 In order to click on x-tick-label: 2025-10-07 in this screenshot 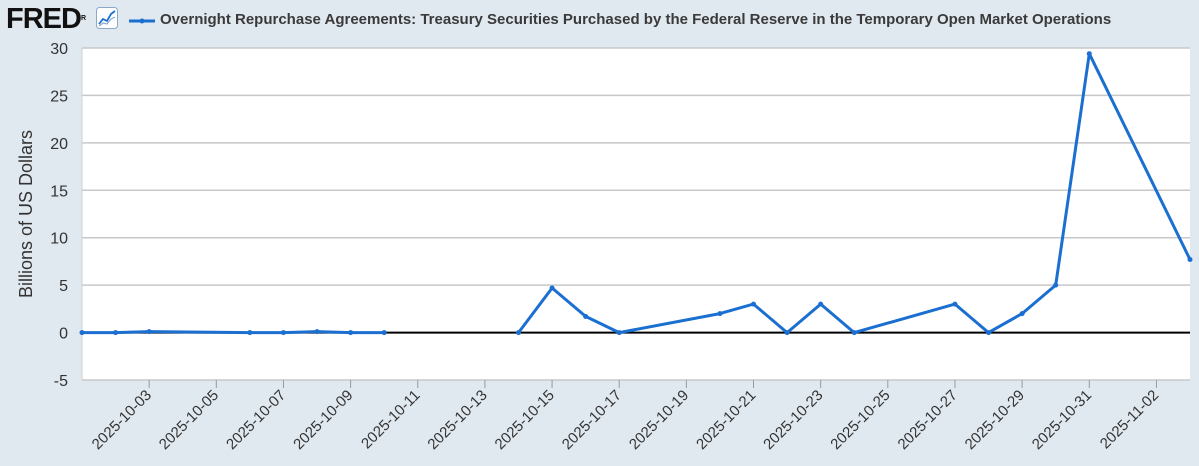, I will do `click(256, 420)`.